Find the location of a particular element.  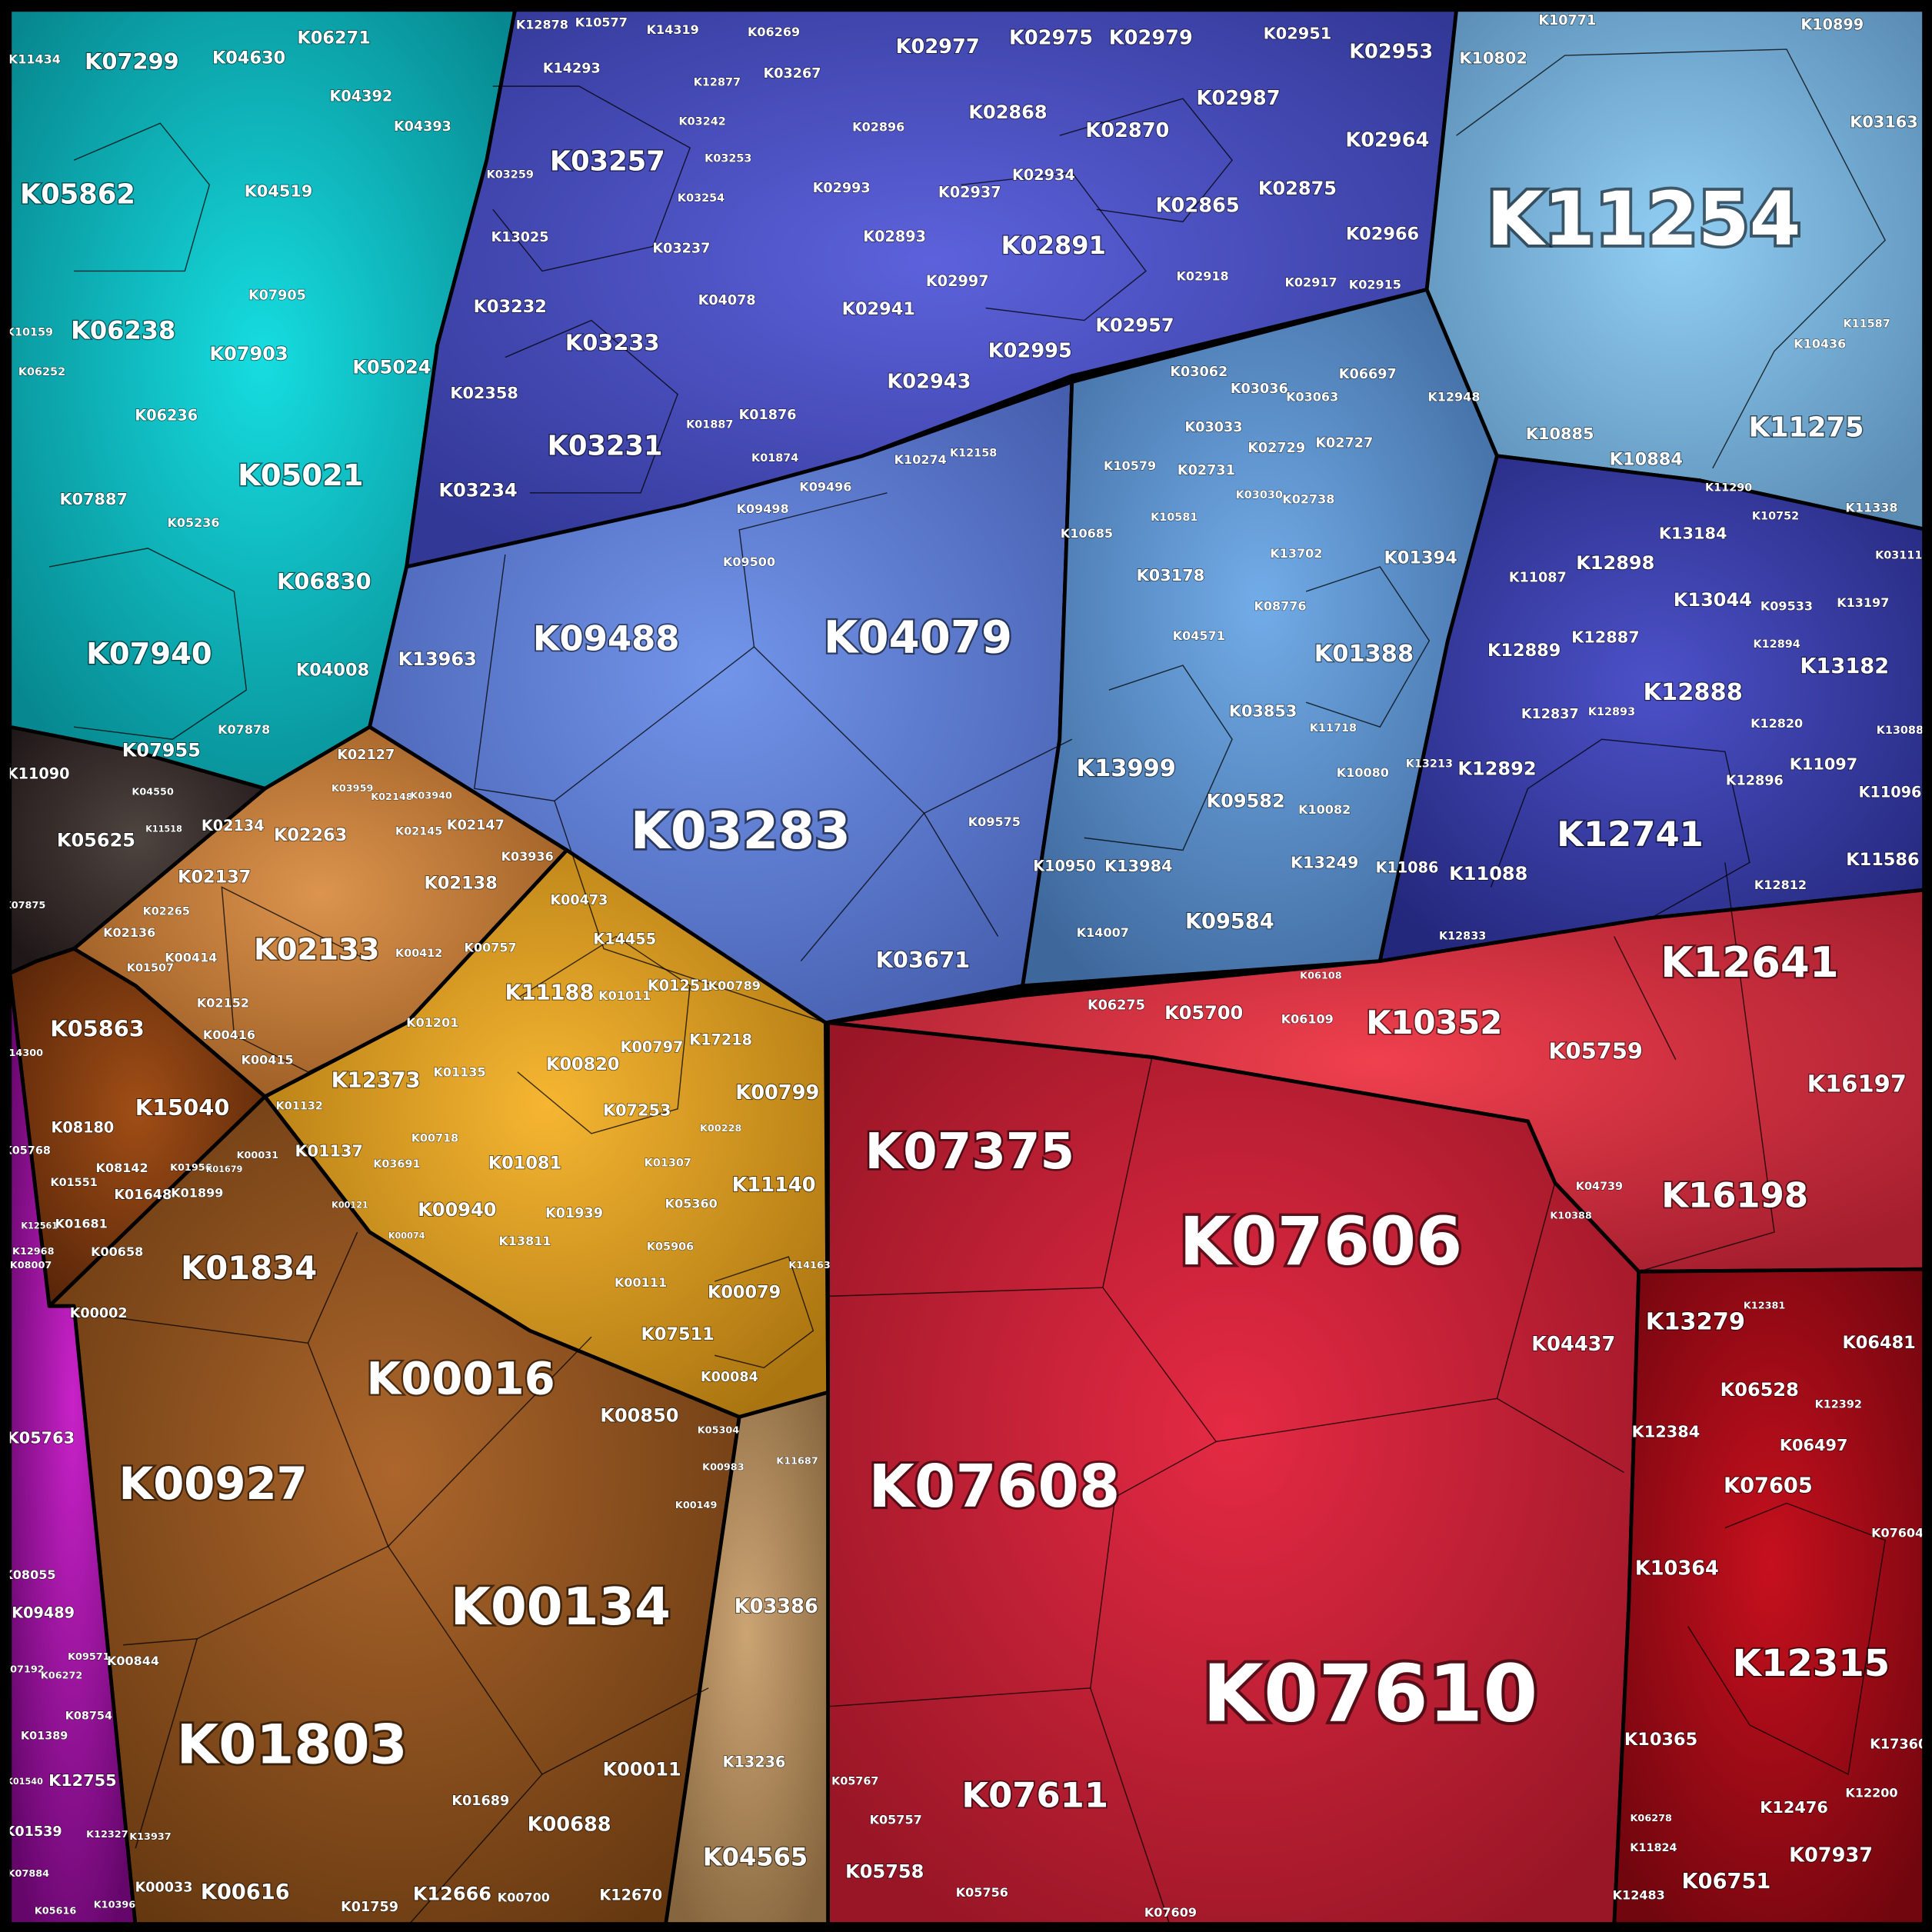

cell-label: K00084 is located at coordinates (729, 1377).